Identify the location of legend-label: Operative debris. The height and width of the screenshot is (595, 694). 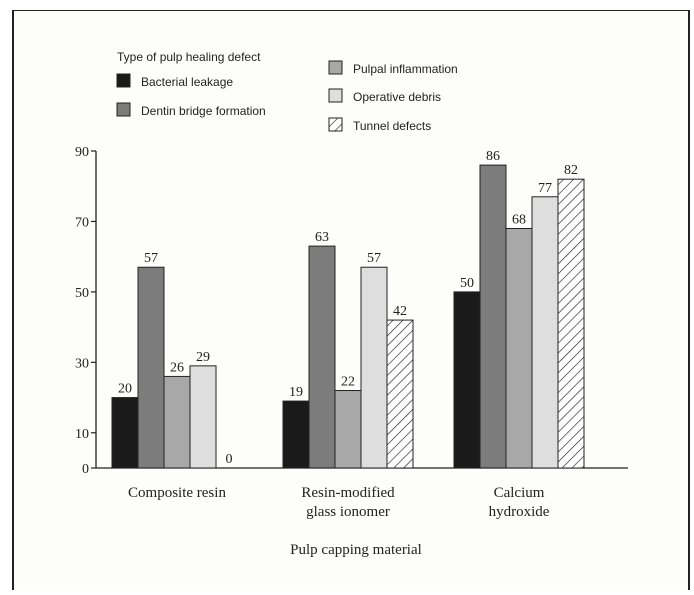
(397, 97).